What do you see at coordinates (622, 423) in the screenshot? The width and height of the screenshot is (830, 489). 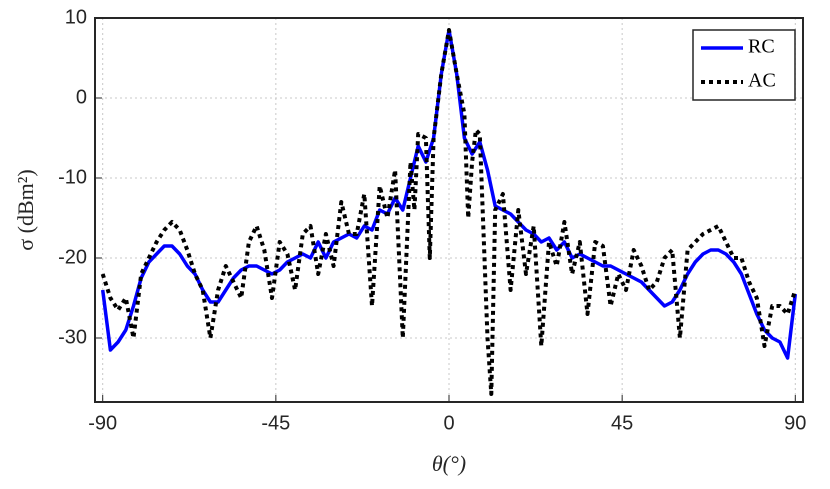 I see `x-tick-label: 45` at bounding box center [622, 423].